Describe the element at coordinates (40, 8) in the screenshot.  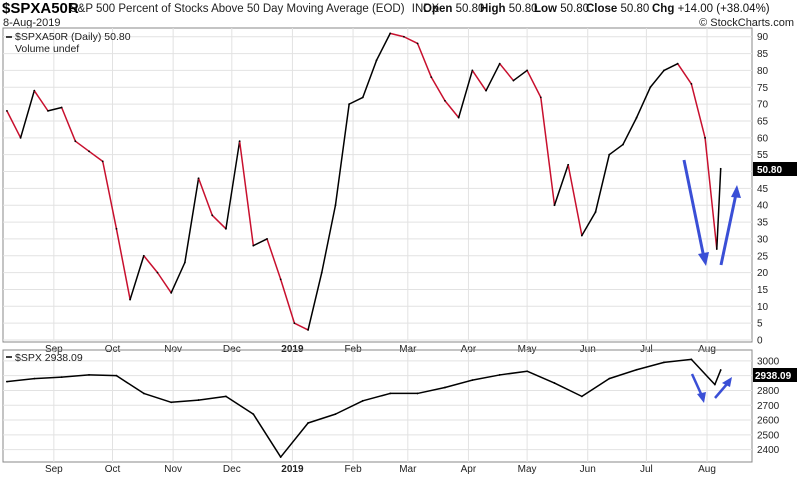
I see `symbol-title: $SPXA50R` at that location.